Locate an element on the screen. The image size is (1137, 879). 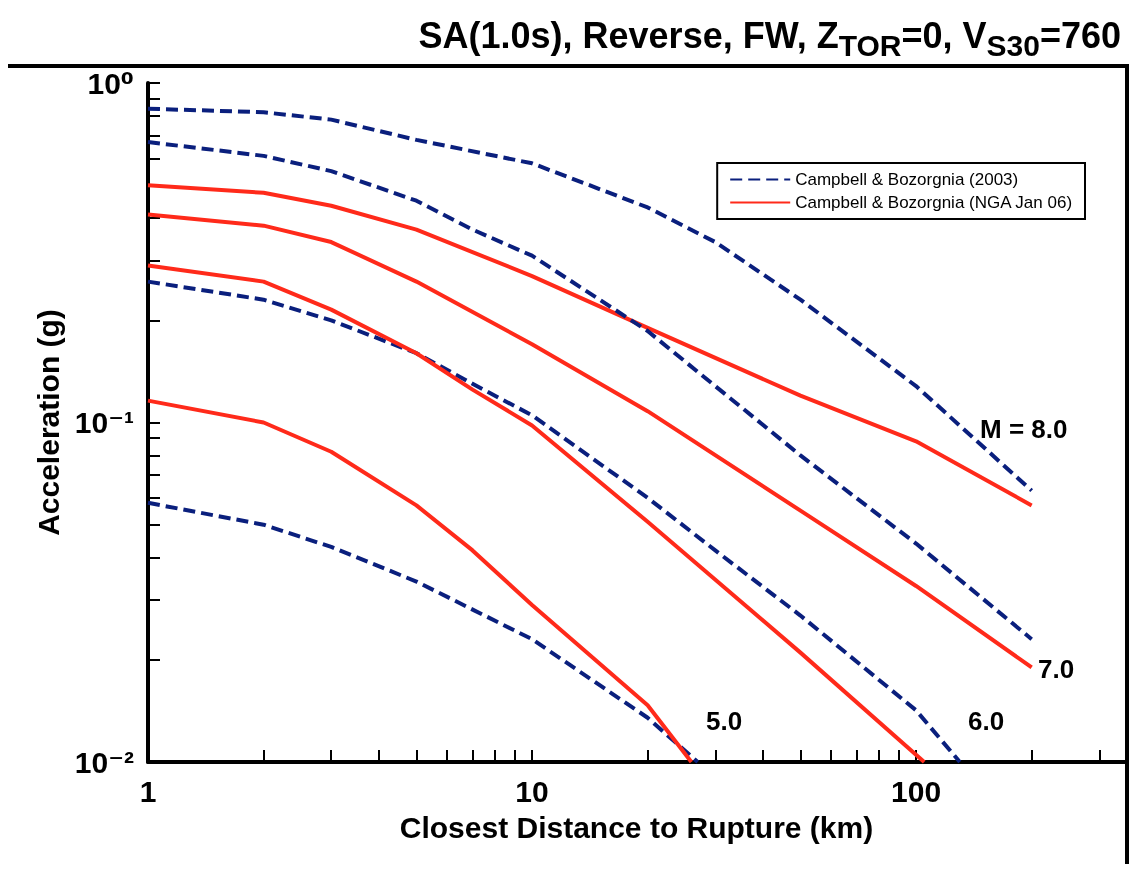
legend-label: Campbell & Bozorgnia (NGA Jan 06) is located at coordinates (934, 202).